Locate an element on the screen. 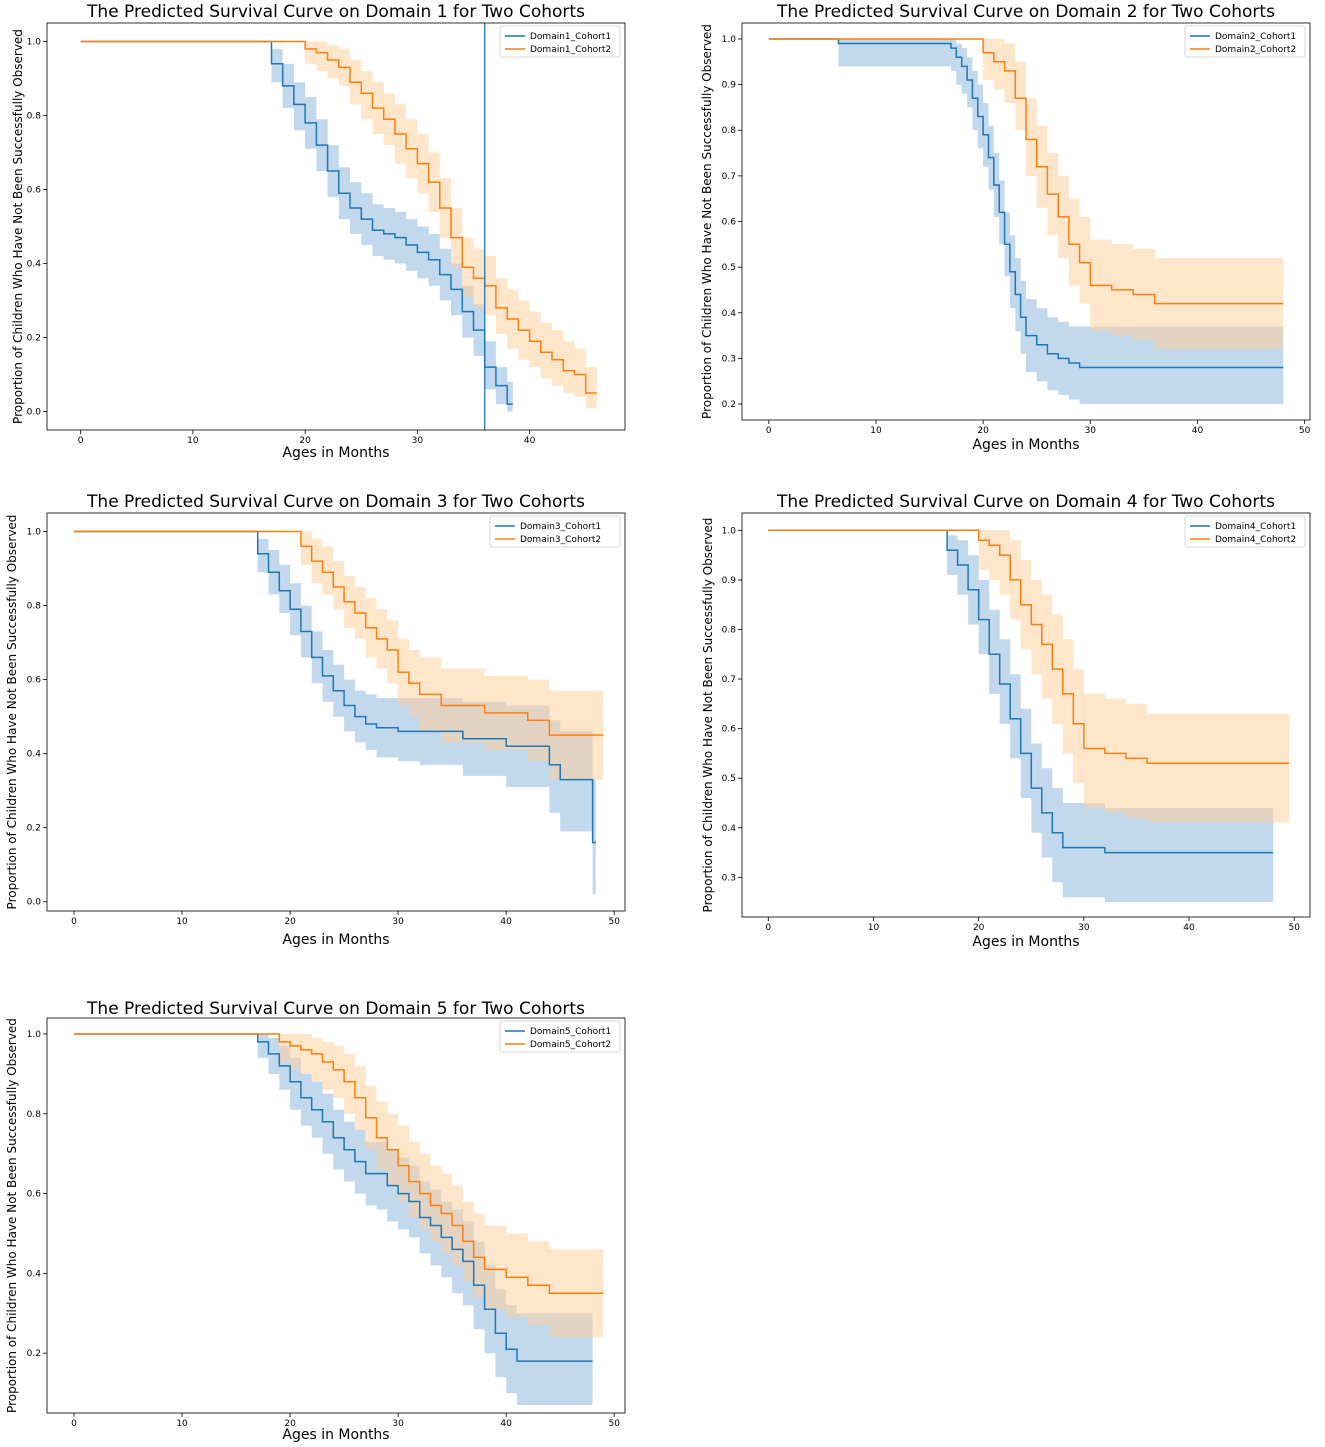  confidence-band-domain5_cohort2 is located at coordinates (339, 1186).